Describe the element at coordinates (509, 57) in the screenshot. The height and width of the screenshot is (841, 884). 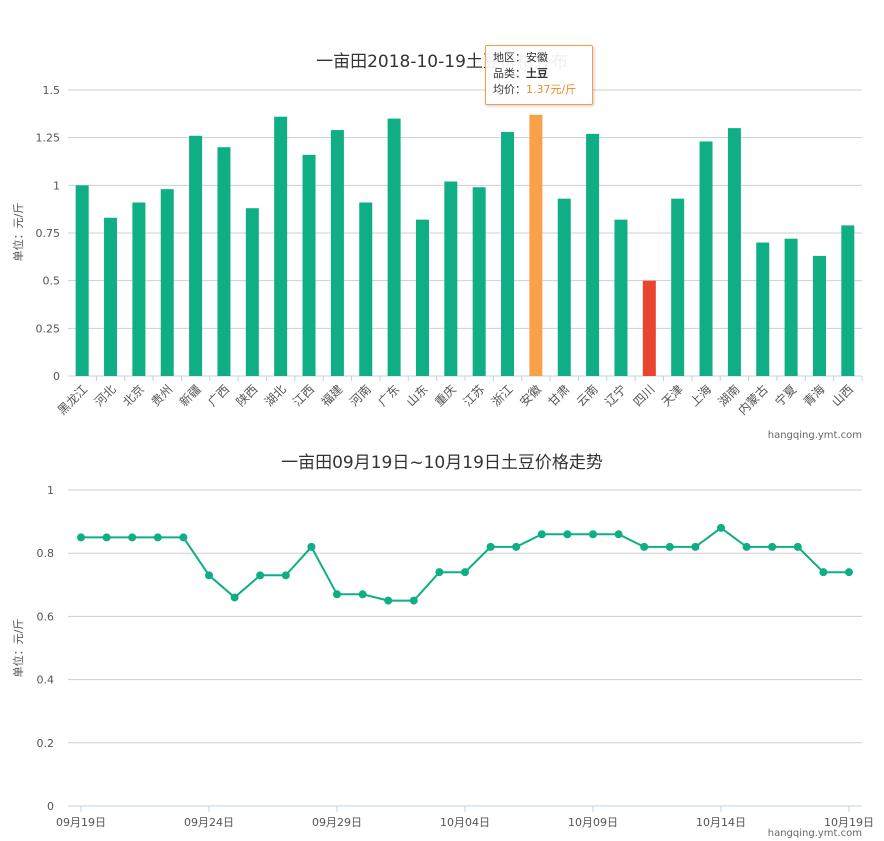
I see `tooltip-region-label: 地区：` at that location.